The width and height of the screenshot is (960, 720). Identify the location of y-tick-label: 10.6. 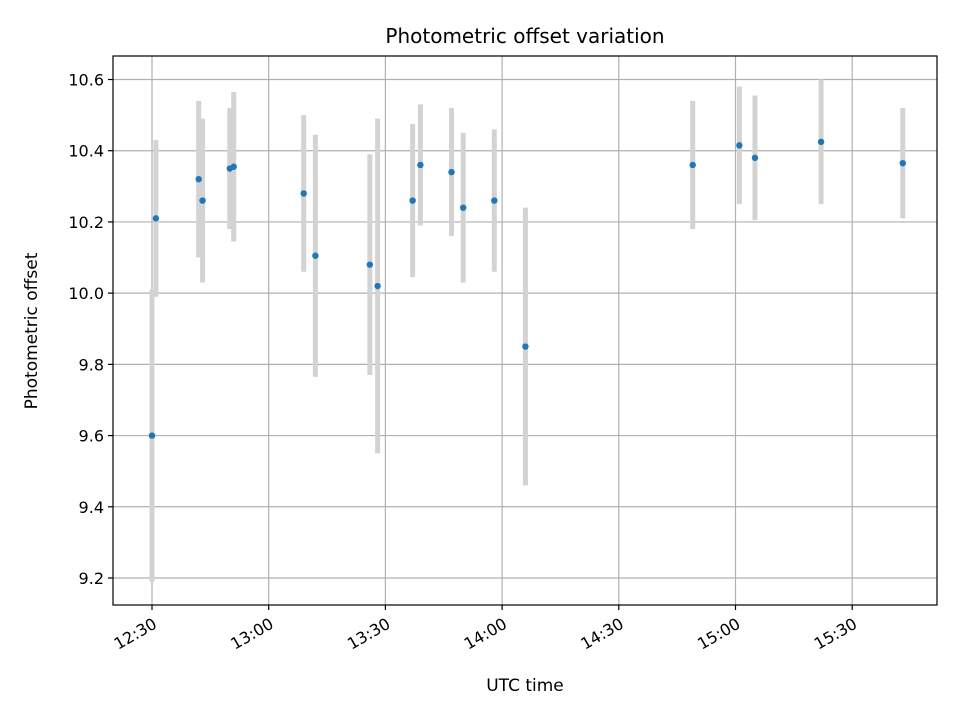
(86, 80).